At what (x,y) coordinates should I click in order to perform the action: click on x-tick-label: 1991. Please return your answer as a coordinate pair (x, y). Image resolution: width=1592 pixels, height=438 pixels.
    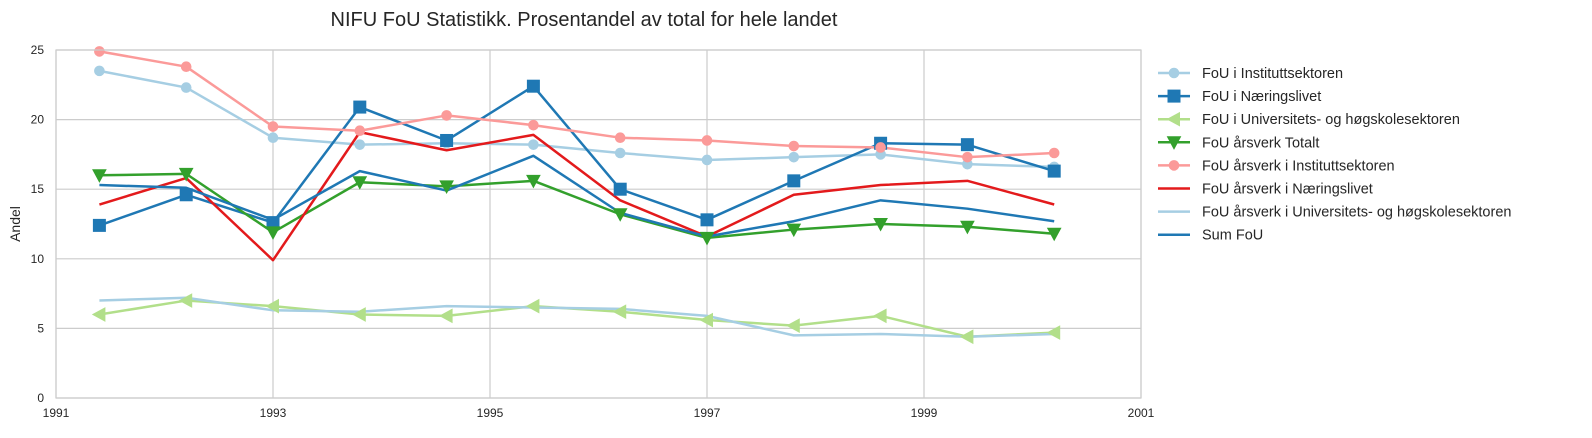
    Looking at the image, I should click on (56, 413).